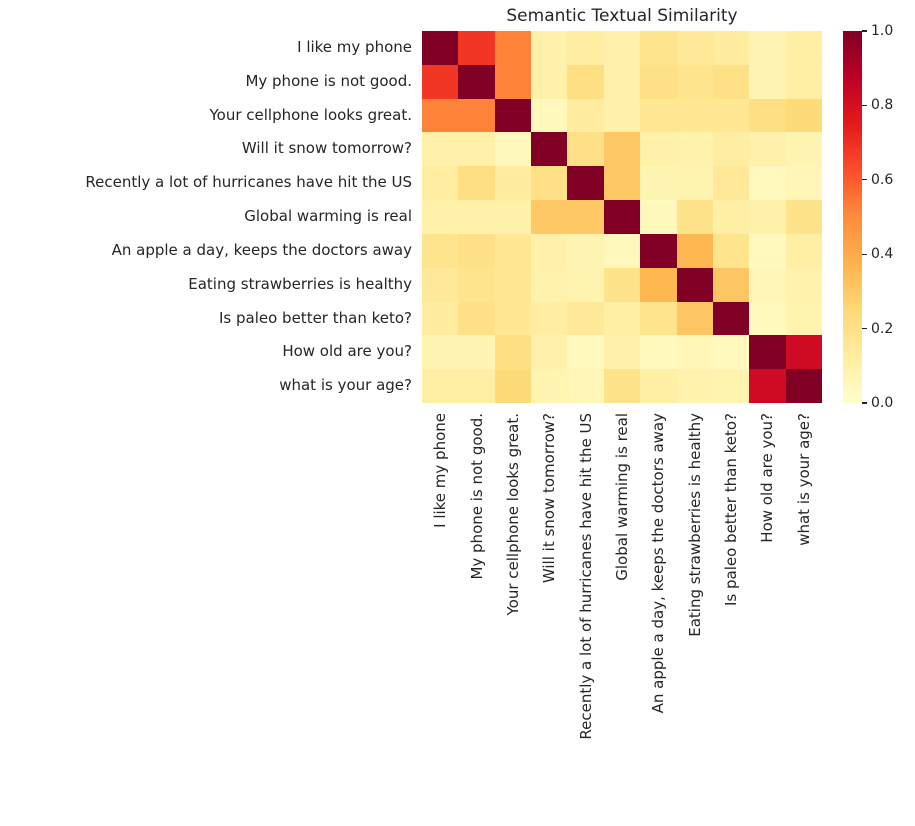  Describe the element at coordinates (882, 105) in the screenshot. I see `colorbar-tick-label: 0.8` at that location.